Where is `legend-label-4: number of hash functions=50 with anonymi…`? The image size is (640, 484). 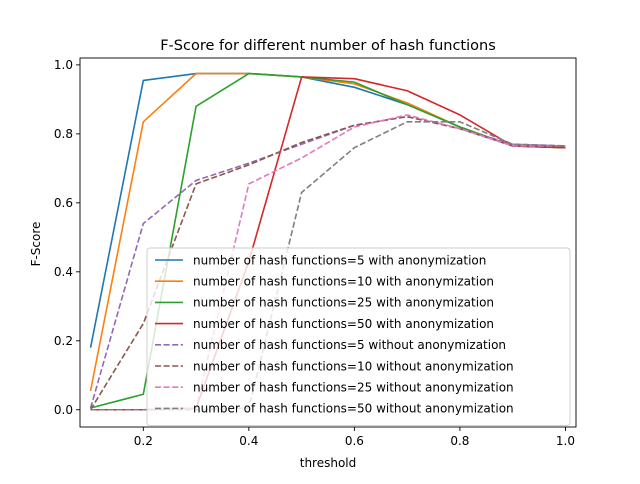 legend-label-4: number of hash functions=50 with anonymi… is located at coordinates (343, 324).